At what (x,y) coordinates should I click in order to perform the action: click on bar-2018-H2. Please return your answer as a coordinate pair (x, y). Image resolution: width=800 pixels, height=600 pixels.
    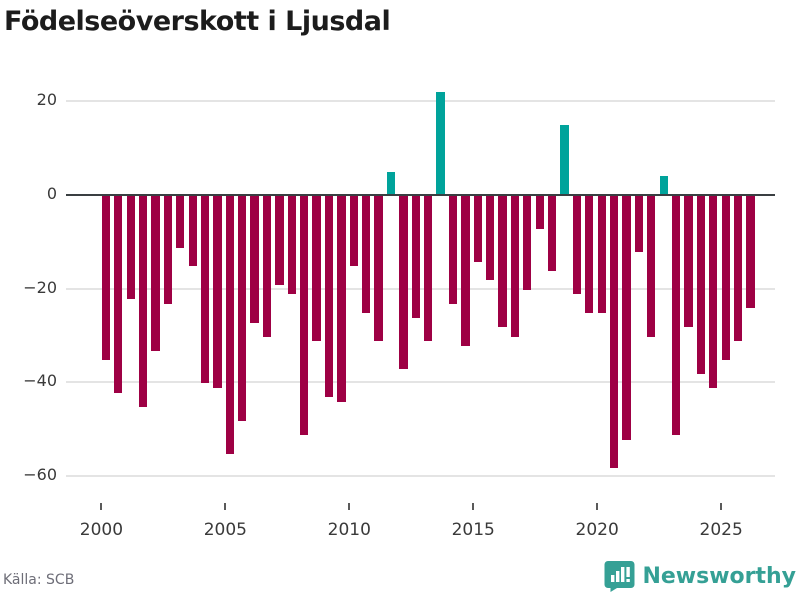
    Looking at the image, I should click on (564, 159).